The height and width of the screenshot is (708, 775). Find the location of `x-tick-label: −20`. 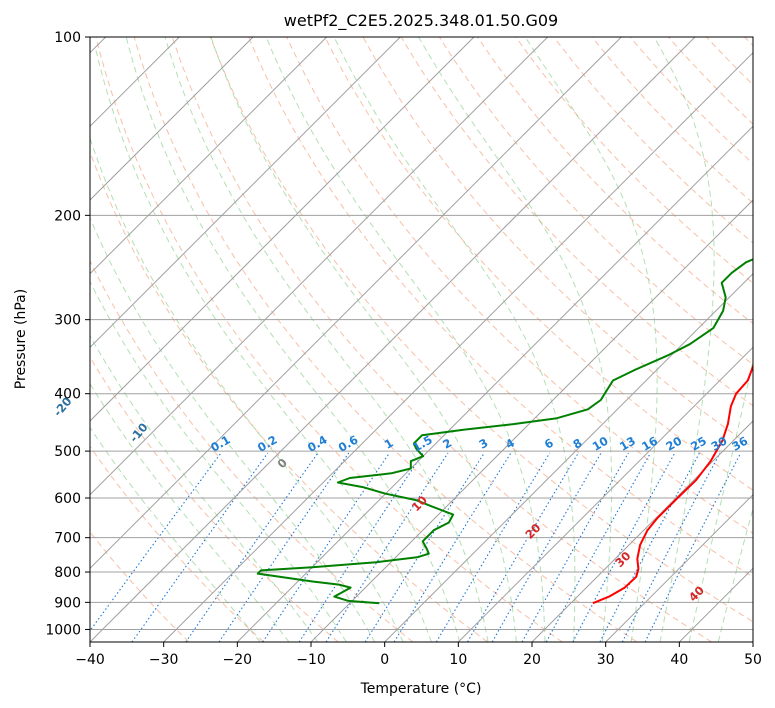

x-tick-label: −20 is located at coordinates (238, 660).